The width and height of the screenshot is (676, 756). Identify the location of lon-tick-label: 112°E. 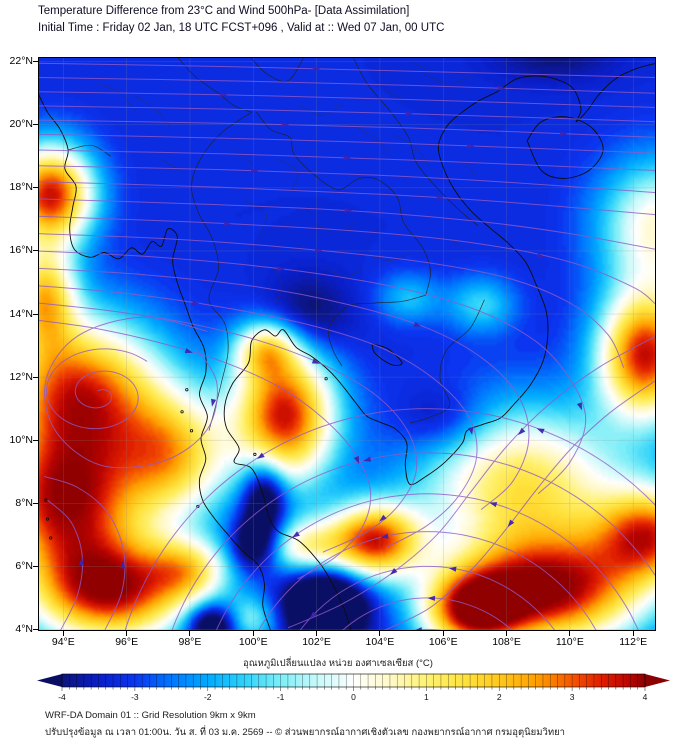
(633, 642).